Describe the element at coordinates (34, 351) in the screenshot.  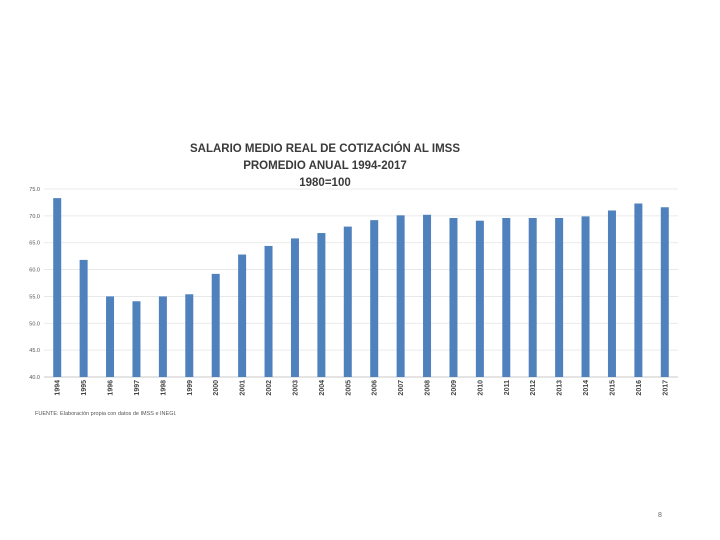
I see `y-tick-label: 45.0` at that location.